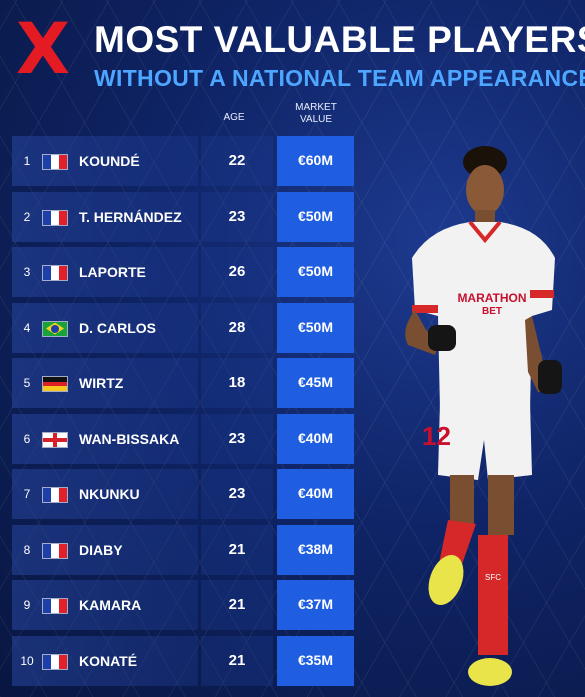  What do you see at coordinates (109, 494) in the screenshot?
I see `player-name: NKUNKU` at bounding box center [109, 494].